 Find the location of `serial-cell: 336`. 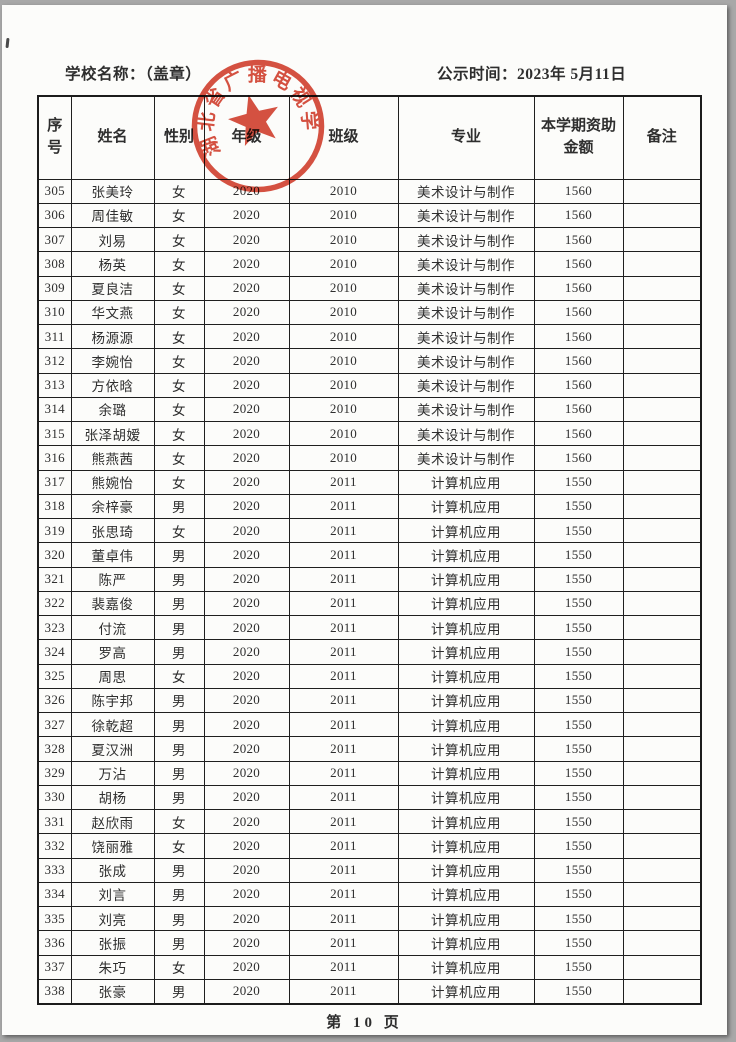

serial-cell: 336 is located at coordinates (54, 943).